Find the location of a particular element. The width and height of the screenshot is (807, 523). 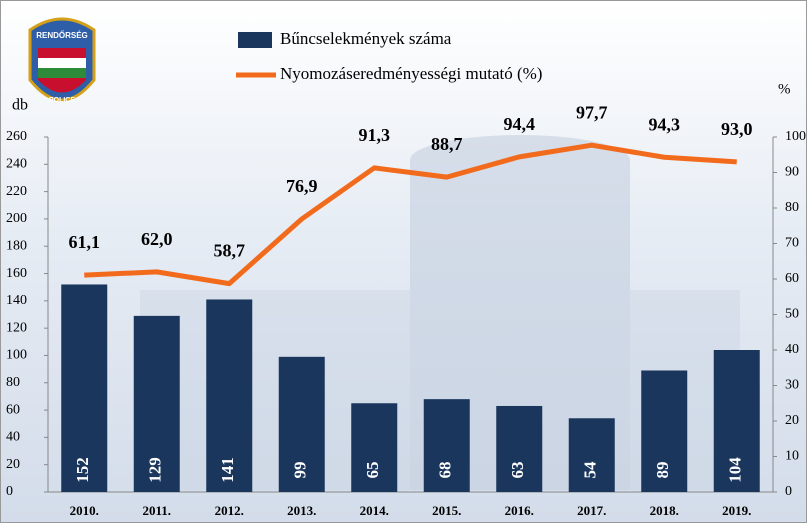

logo-text: RENDŐRSÉG is located at coordinates (62, 35).